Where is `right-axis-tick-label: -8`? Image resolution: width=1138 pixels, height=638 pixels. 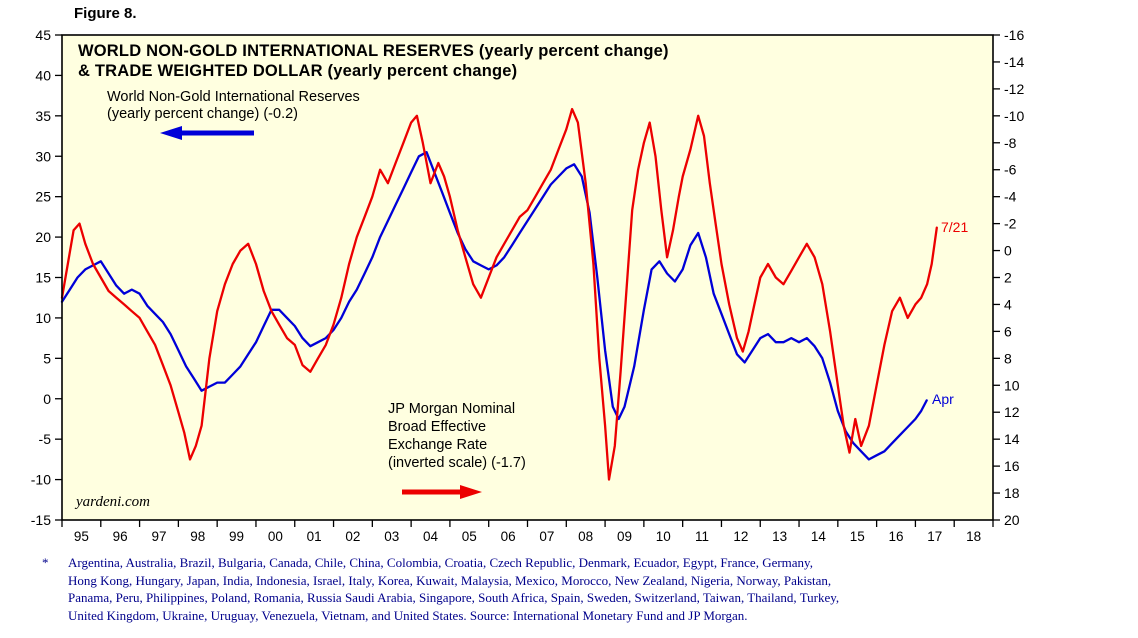 right-axis-tick-label: -8 is located at coordinates (1010, 143).